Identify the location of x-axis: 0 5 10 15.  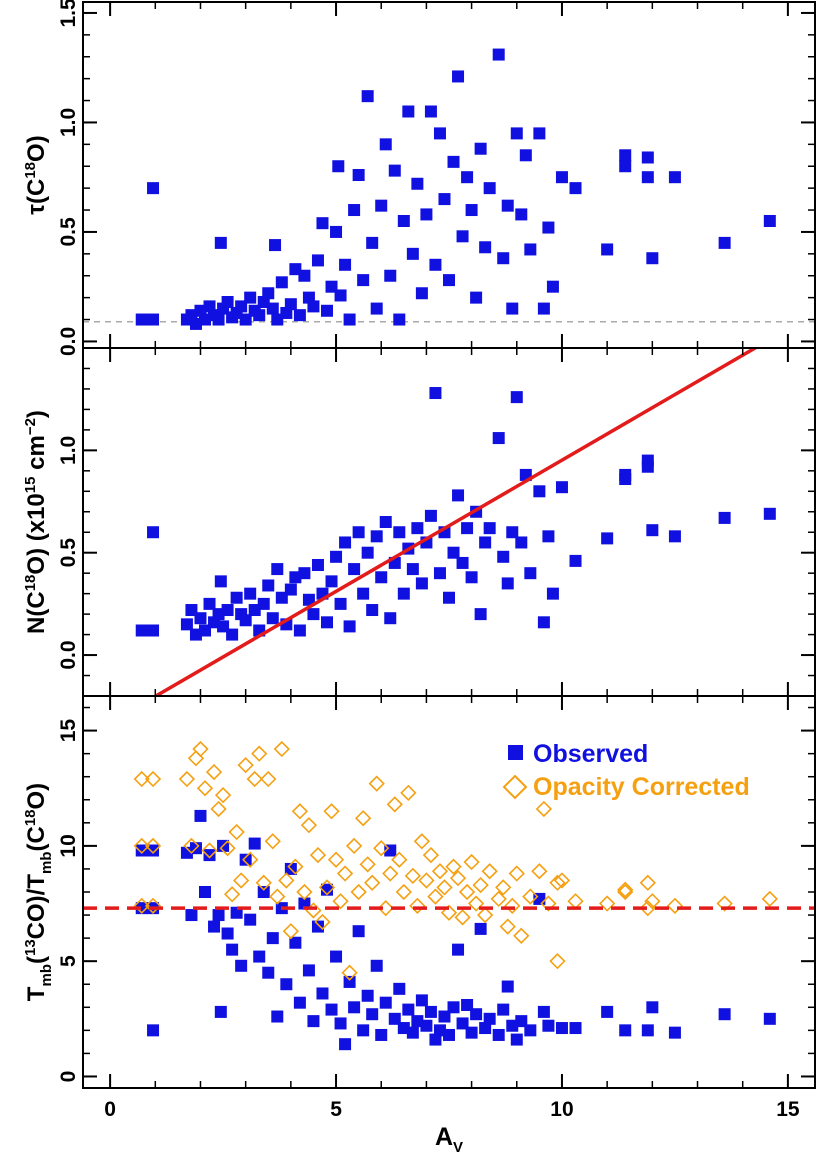
(452, 1109).